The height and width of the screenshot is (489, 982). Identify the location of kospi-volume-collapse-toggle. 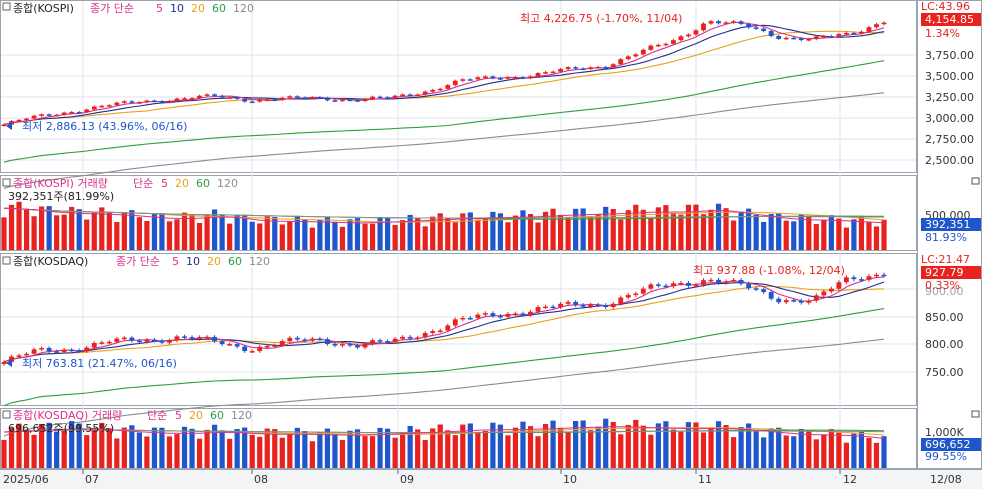
(6, 182).